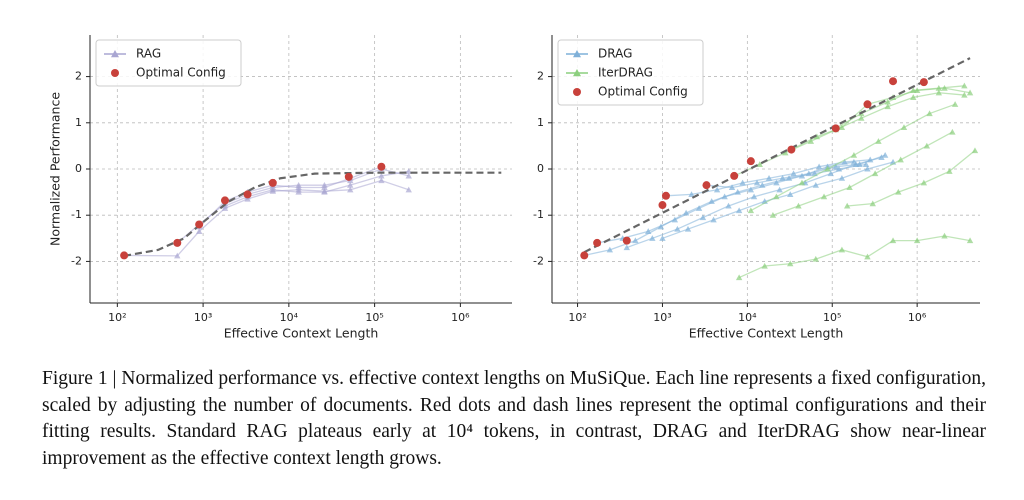 Image resolution: width=1024 pixels, height=500 pixels. I want to click on y-axis-label: Normalized Performance, so click(55, 169).